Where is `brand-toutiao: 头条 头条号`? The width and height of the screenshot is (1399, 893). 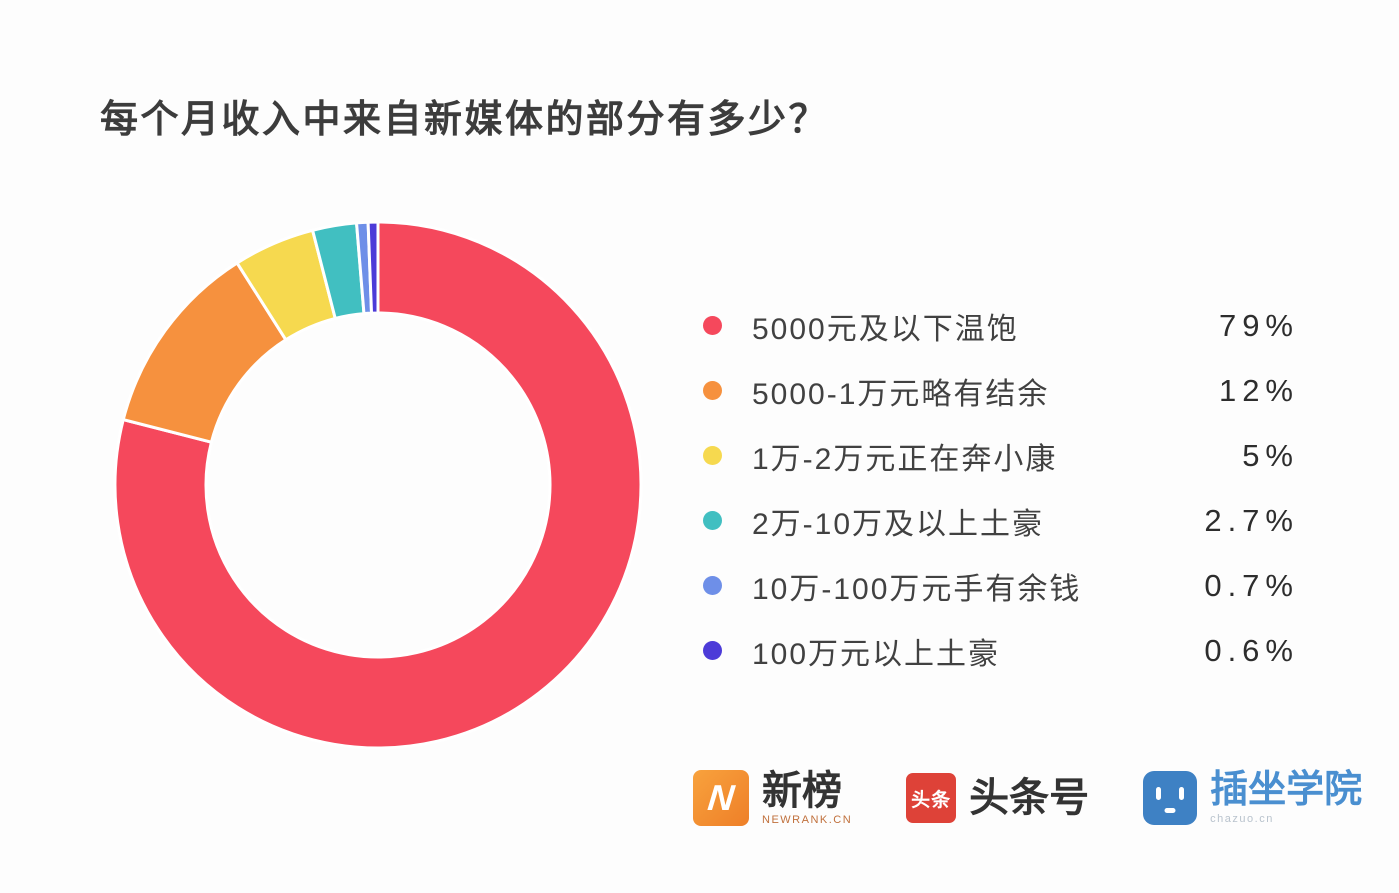 brand-toutiao: 头条 头条号 is located at coordinates (997, 798).